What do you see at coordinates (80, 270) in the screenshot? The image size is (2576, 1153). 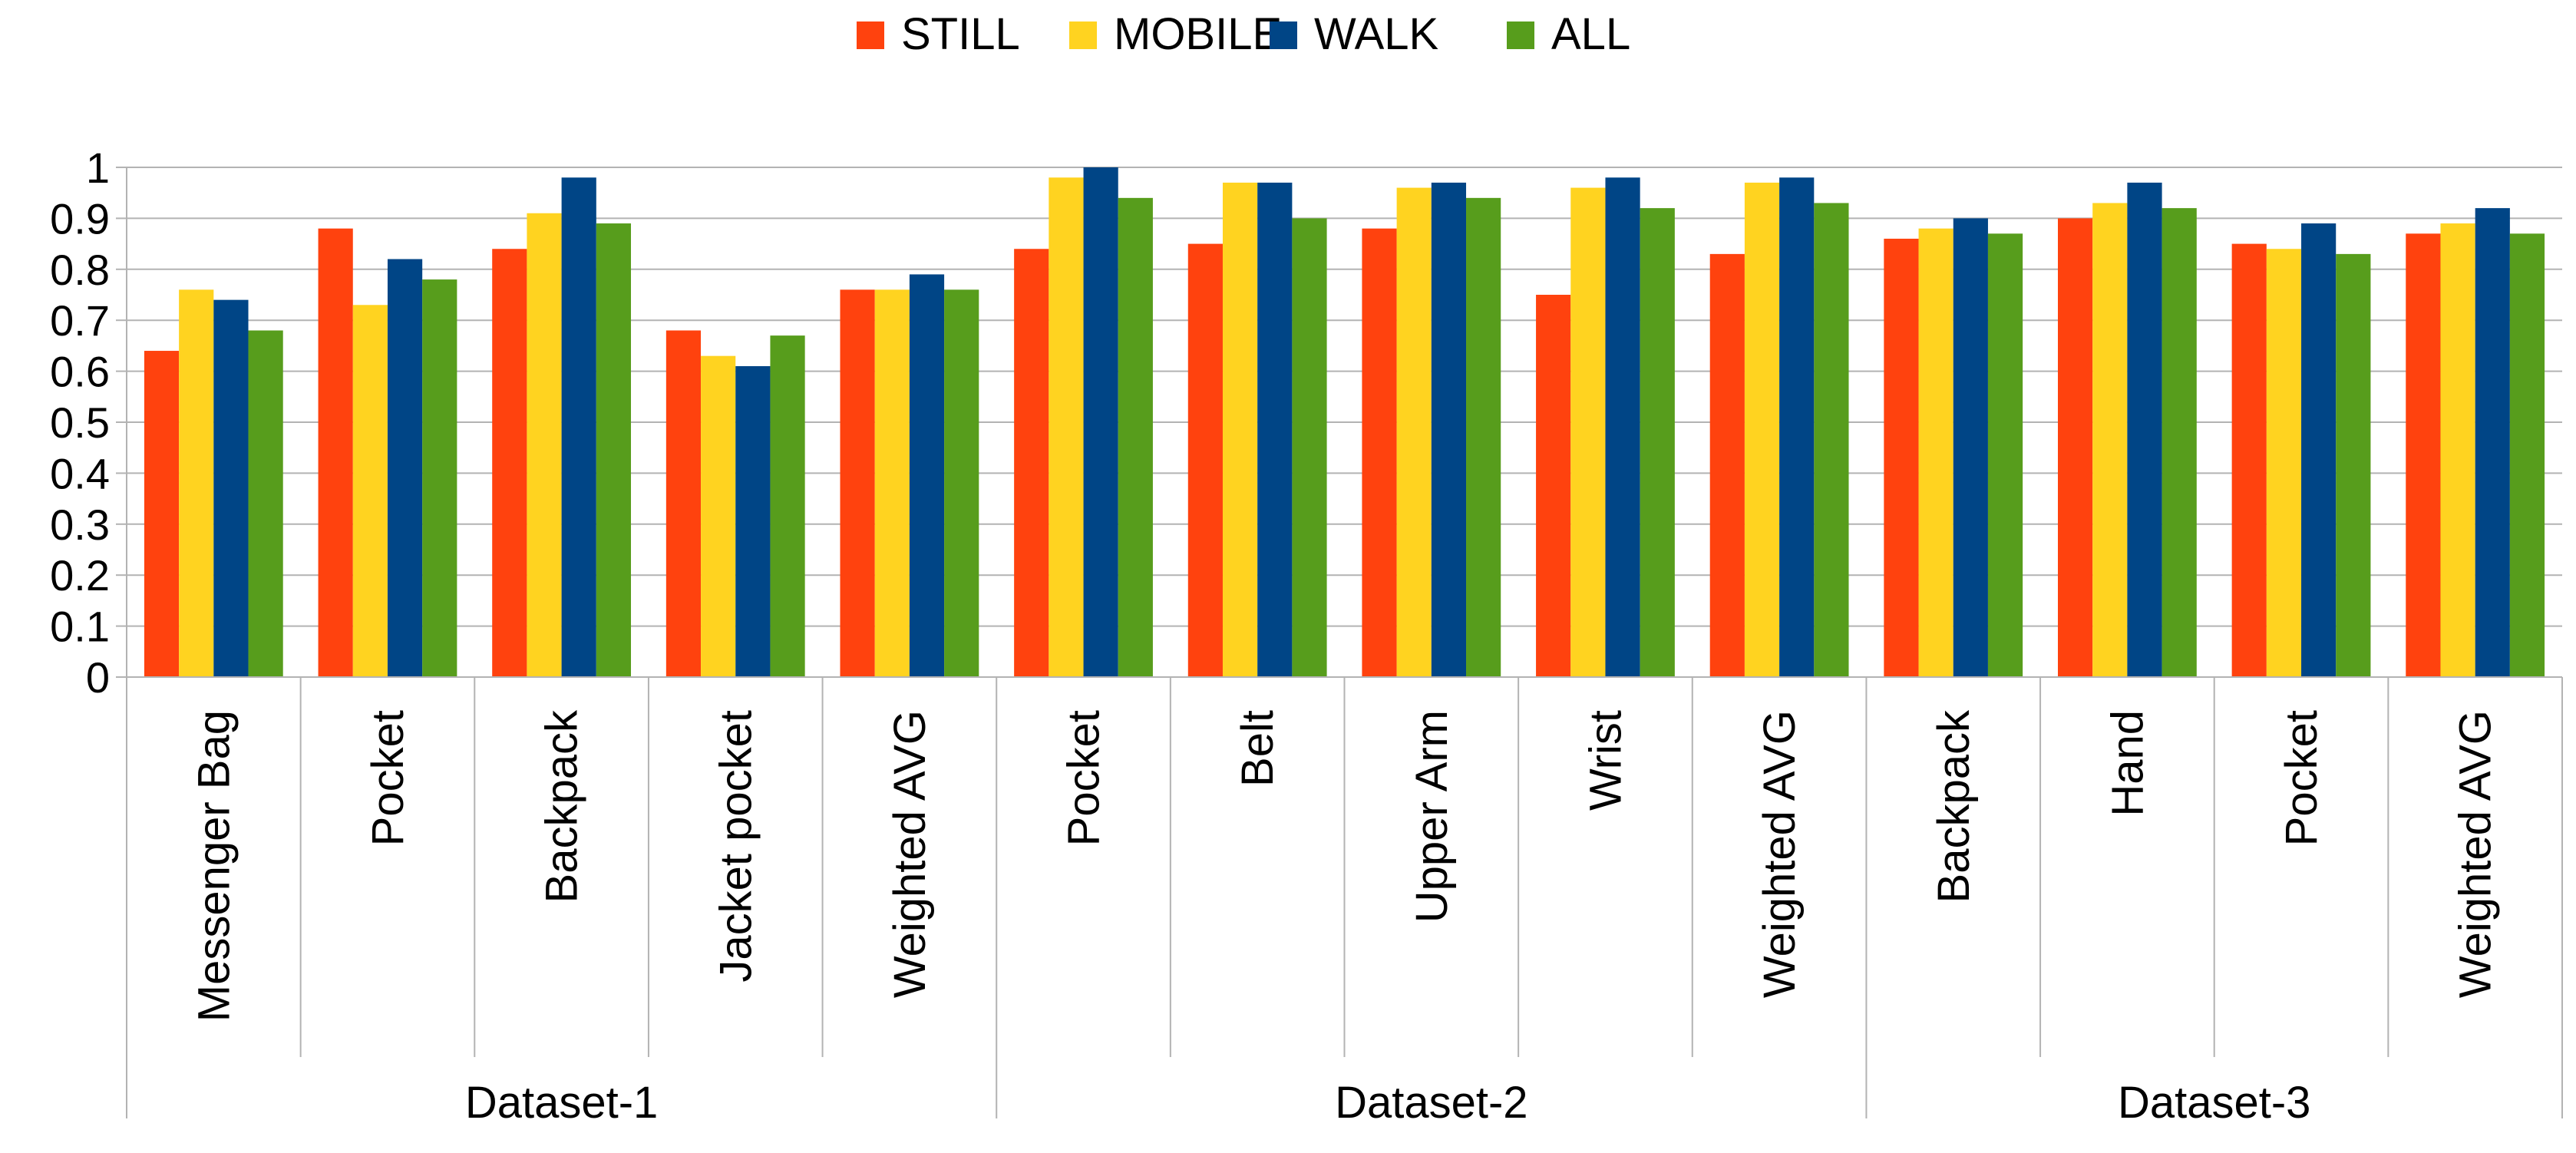 I see `y-tick-label: 0.8` at bounding box center [80, 270].